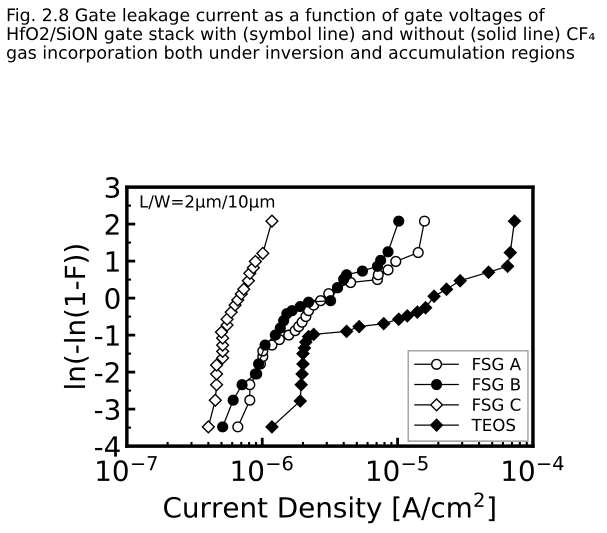 The width and height of the screenshot is (607, 533). Describe the element at coordinates (127, 469) in the screenshot. I see `x-tick-label: 10$^{−7}$` at that location.